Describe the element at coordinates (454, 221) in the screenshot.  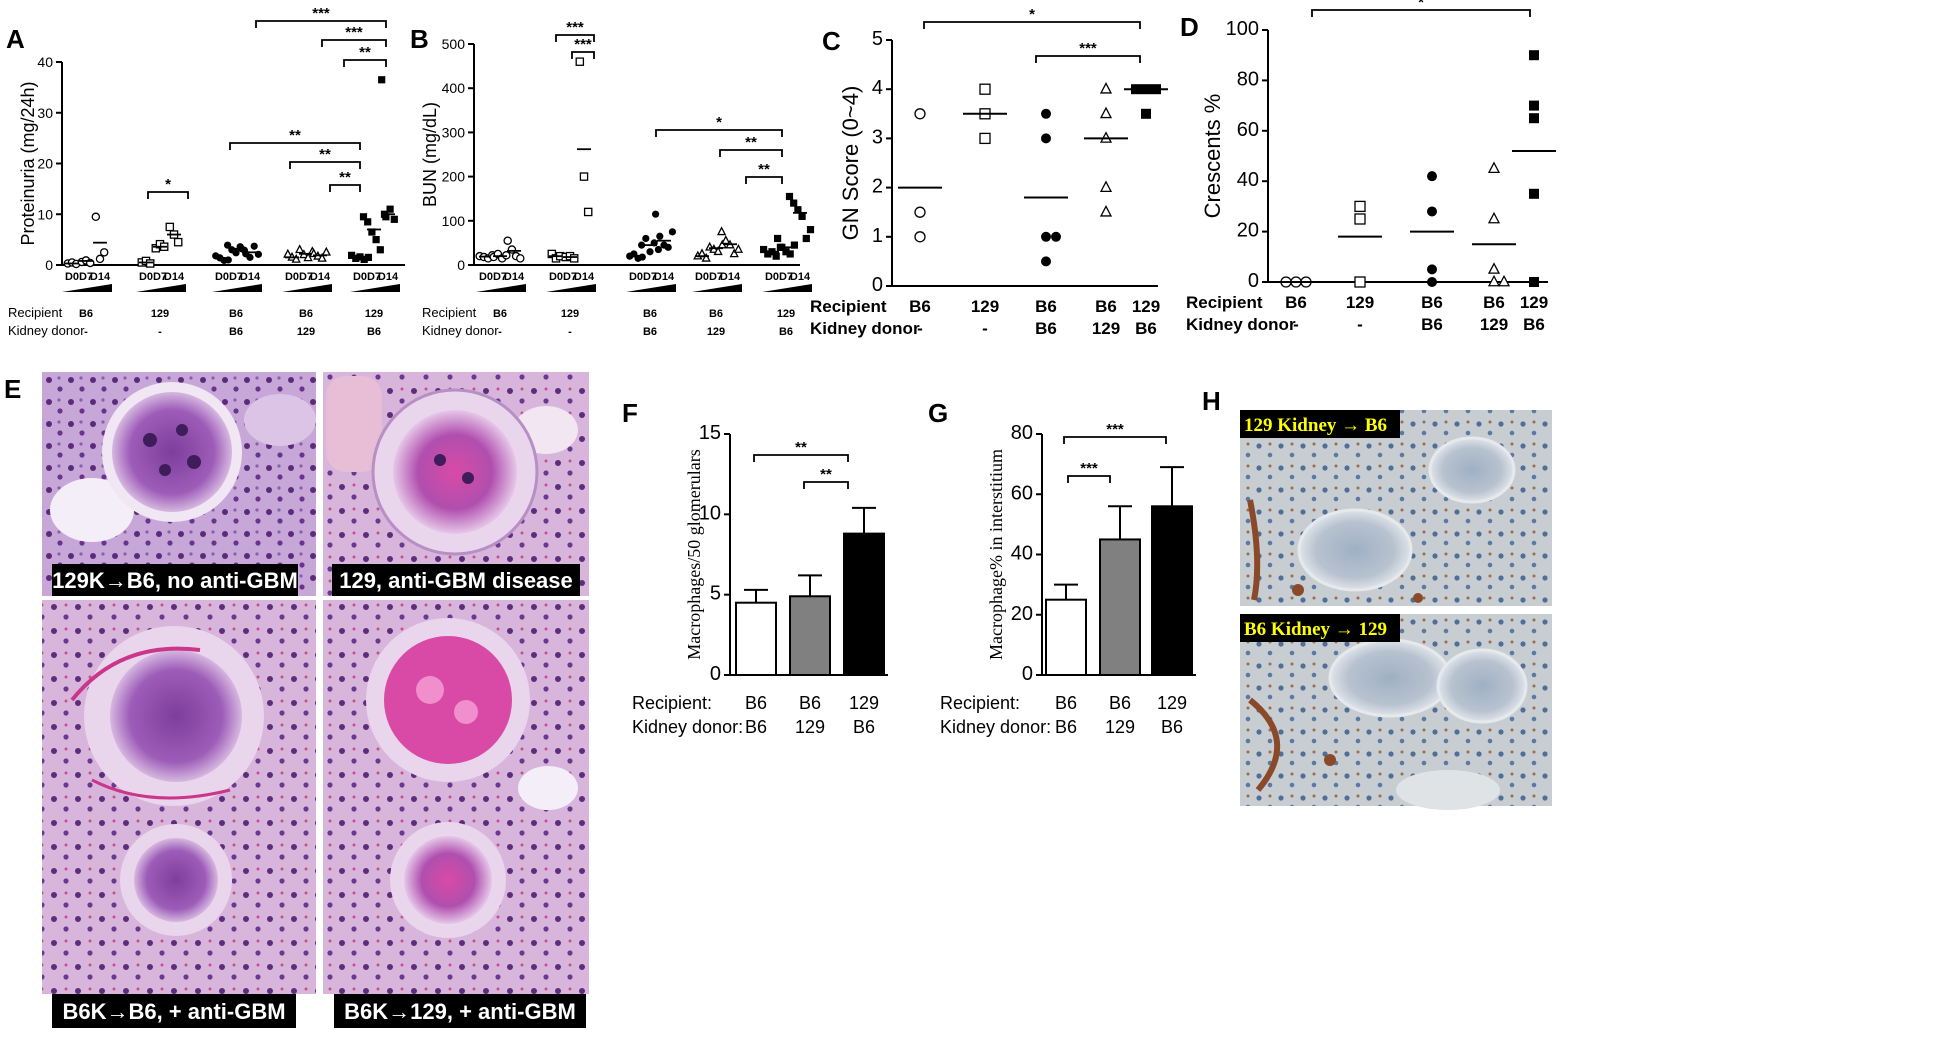
I see `y-tick-label: 100` at that location.